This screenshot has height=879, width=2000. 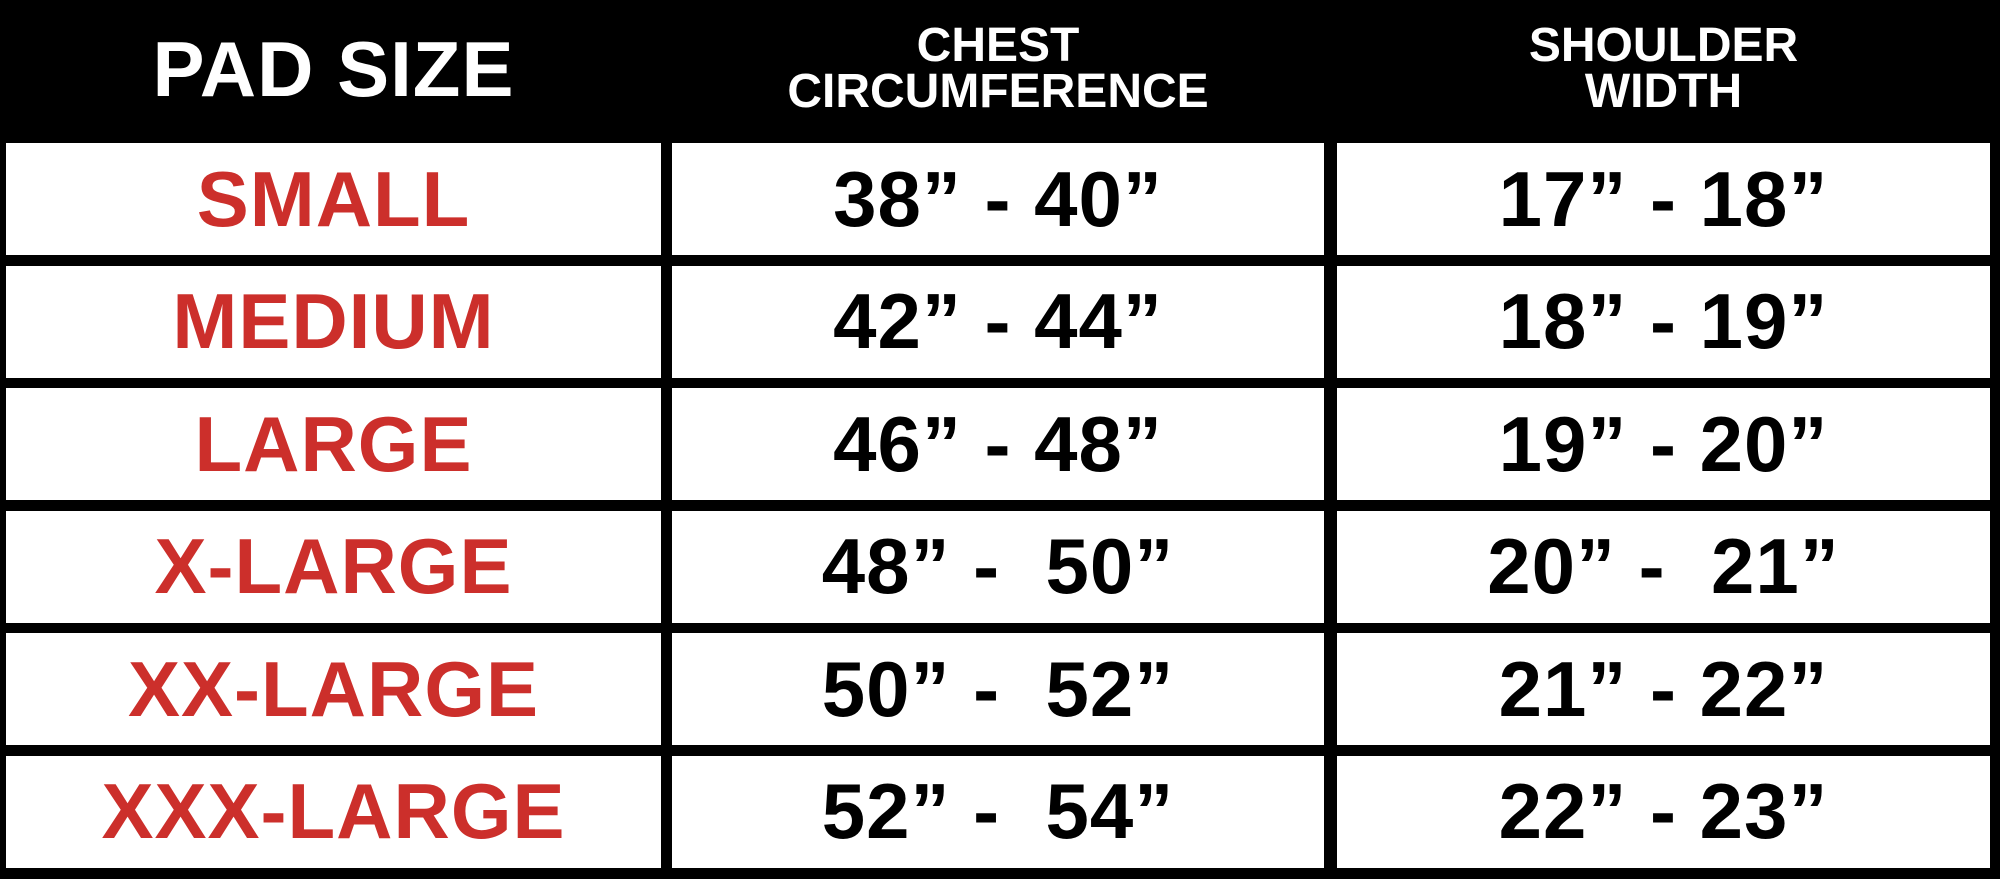 I want to click on table-cell: 46” - 48”, so click(x=998, y=444).